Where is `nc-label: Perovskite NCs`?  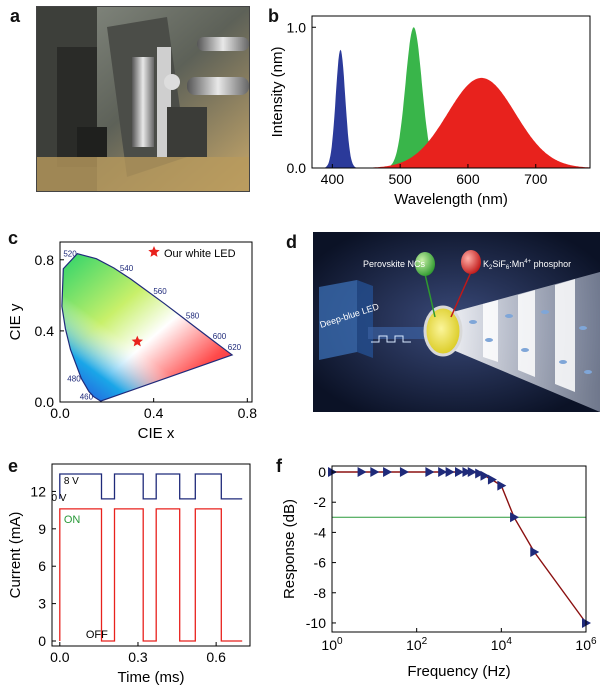
nc-label: Perovskite NCs is located at coordinates (394, 264).